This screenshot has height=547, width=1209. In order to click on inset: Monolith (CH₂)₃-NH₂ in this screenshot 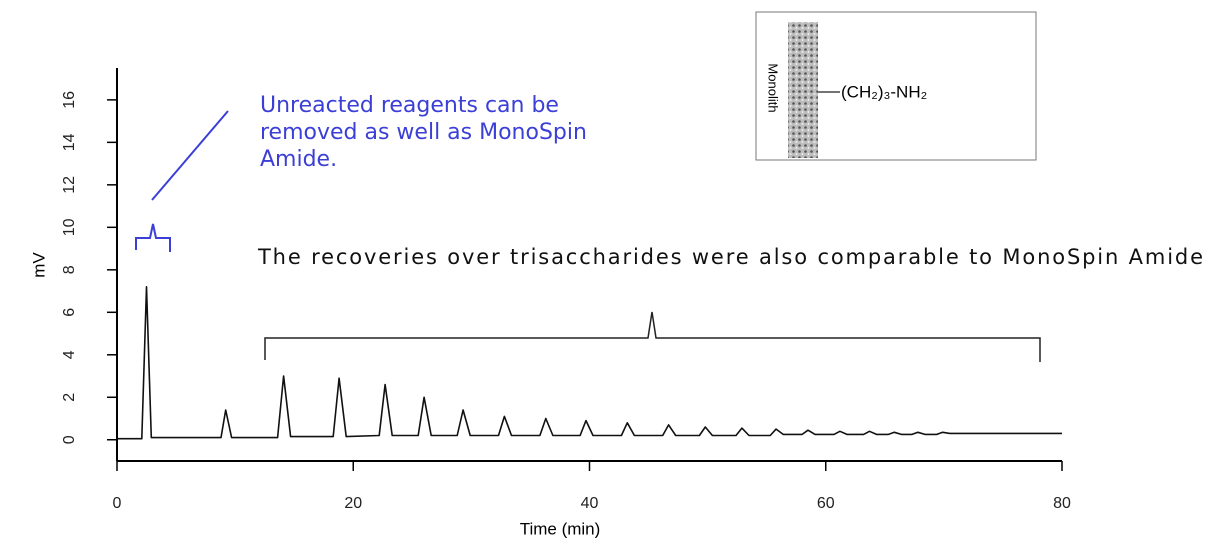, I will do `click(896, 86)`.